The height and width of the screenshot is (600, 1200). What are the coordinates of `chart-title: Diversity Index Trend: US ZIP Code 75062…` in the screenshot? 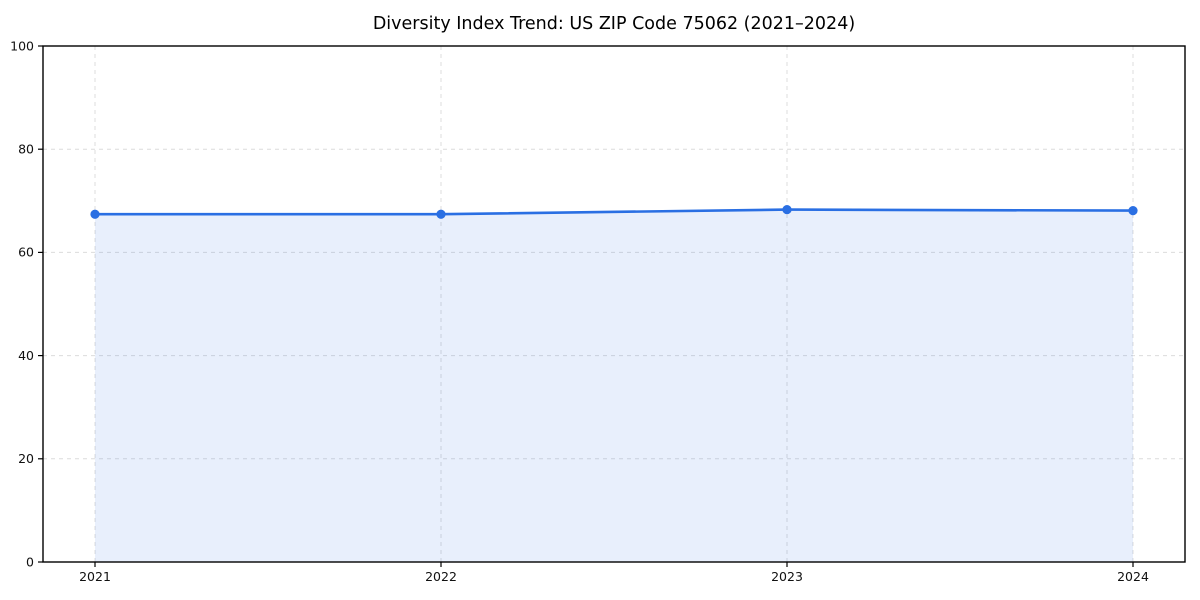 It's located at (614, 24).